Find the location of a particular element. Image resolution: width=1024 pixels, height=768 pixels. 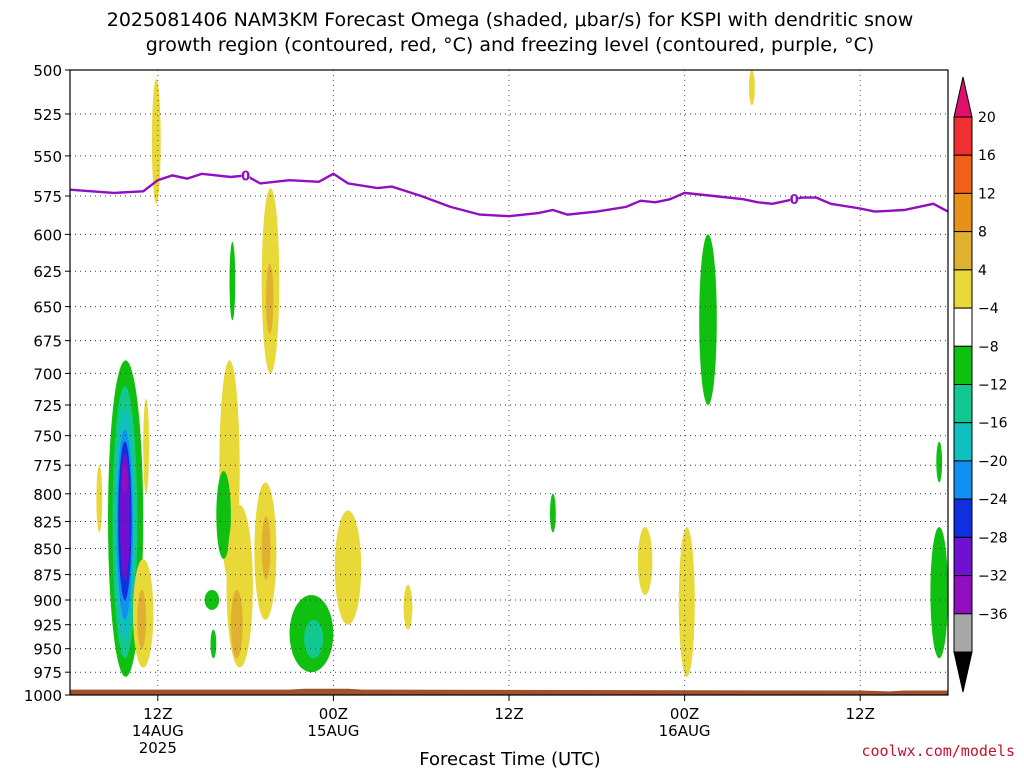

y-tick-label: 775 is located at coordinates (47, 466).